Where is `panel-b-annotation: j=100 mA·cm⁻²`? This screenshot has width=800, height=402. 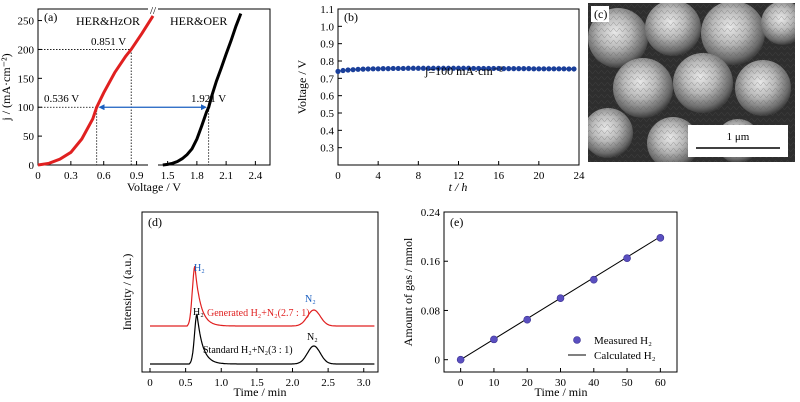
panel-b-annotation: j=100 mA·cm⁻² is located at coordinates (463, 71).